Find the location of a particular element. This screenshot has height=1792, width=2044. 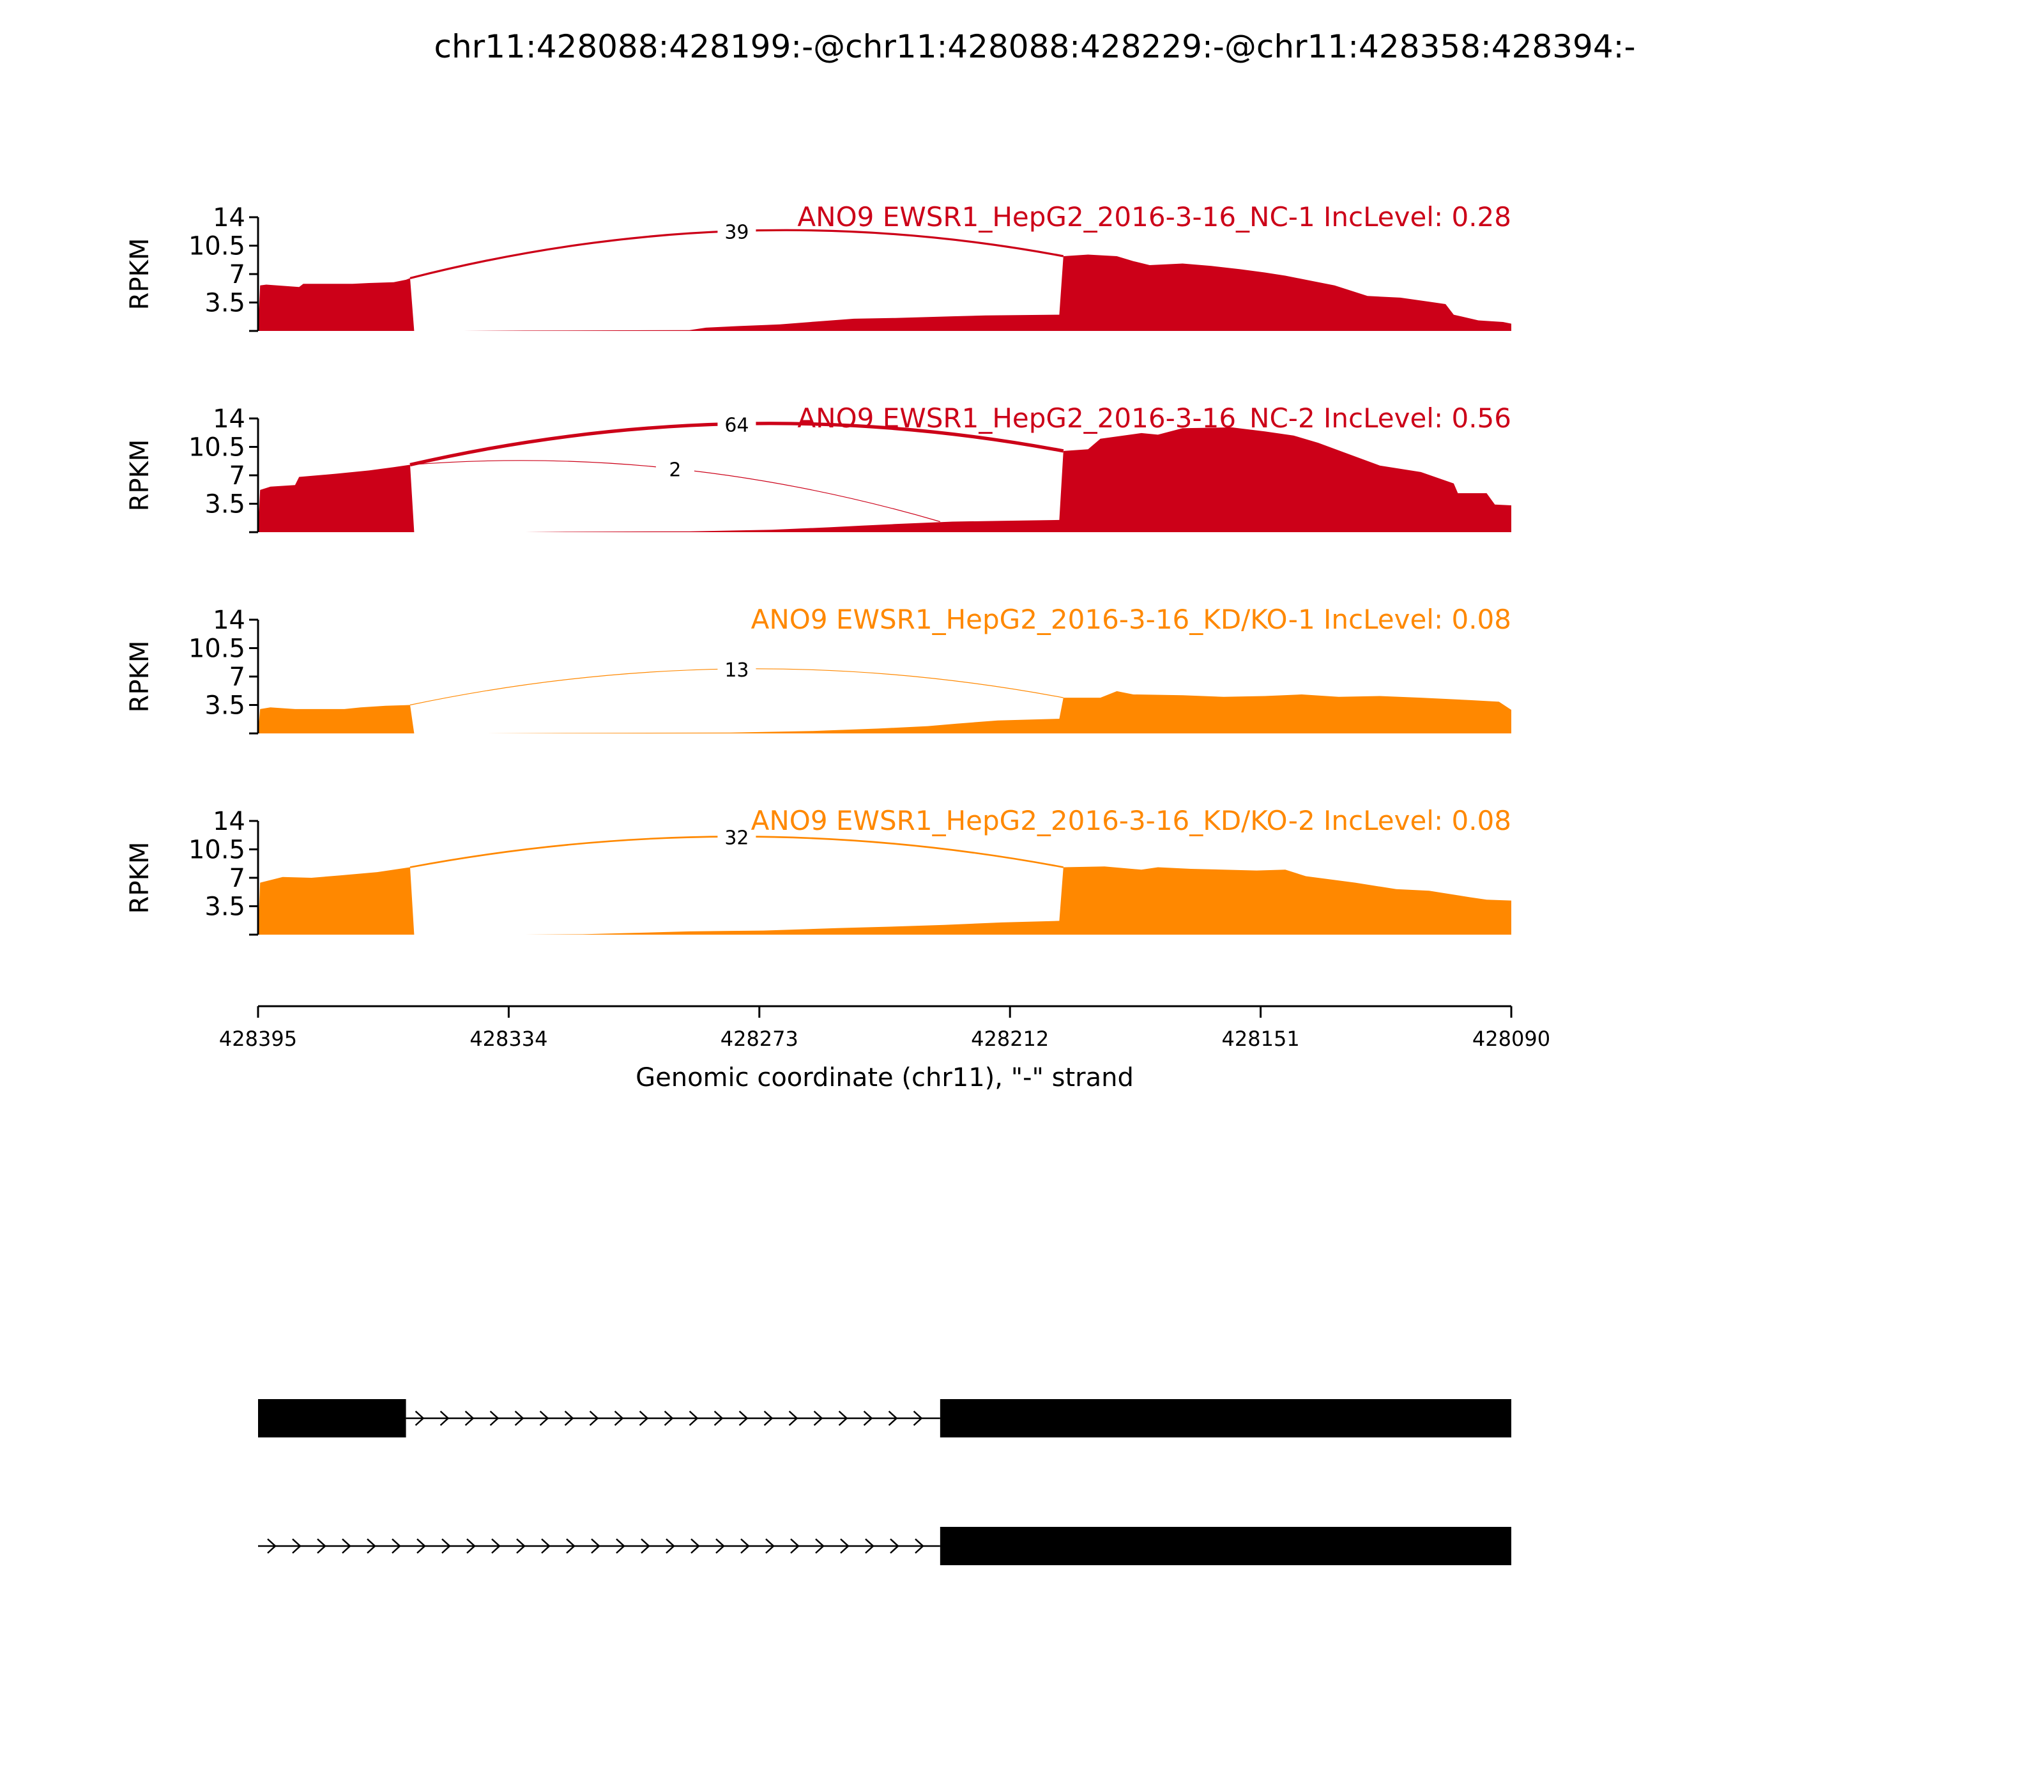

junction-count-label: 64 is located at coordinates (736, 425).